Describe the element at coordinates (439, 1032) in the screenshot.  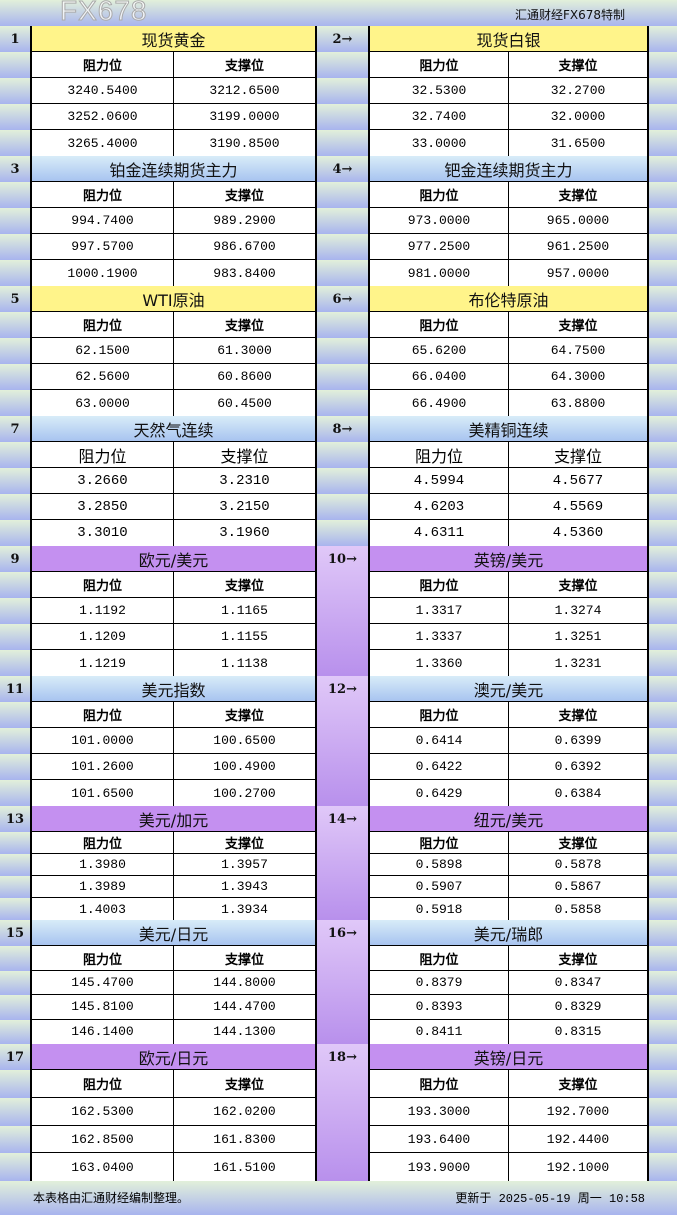
I see `resistance-value: 0.8411` at that location.